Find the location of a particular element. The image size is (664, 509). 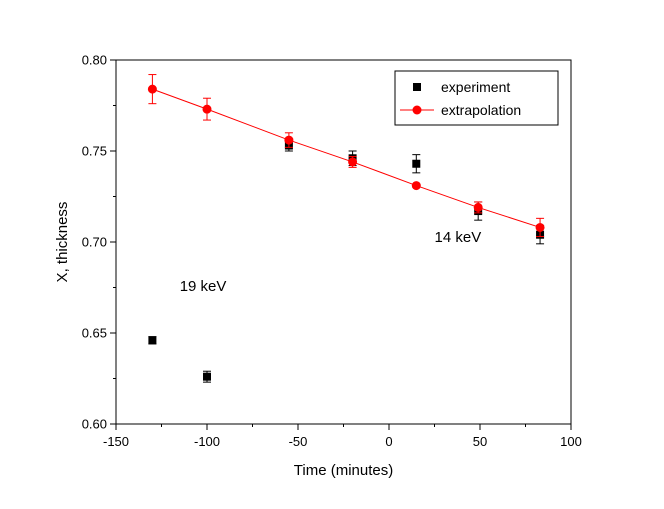

x-axis-title: Time (minutes) is located at coordinates (343, 470).